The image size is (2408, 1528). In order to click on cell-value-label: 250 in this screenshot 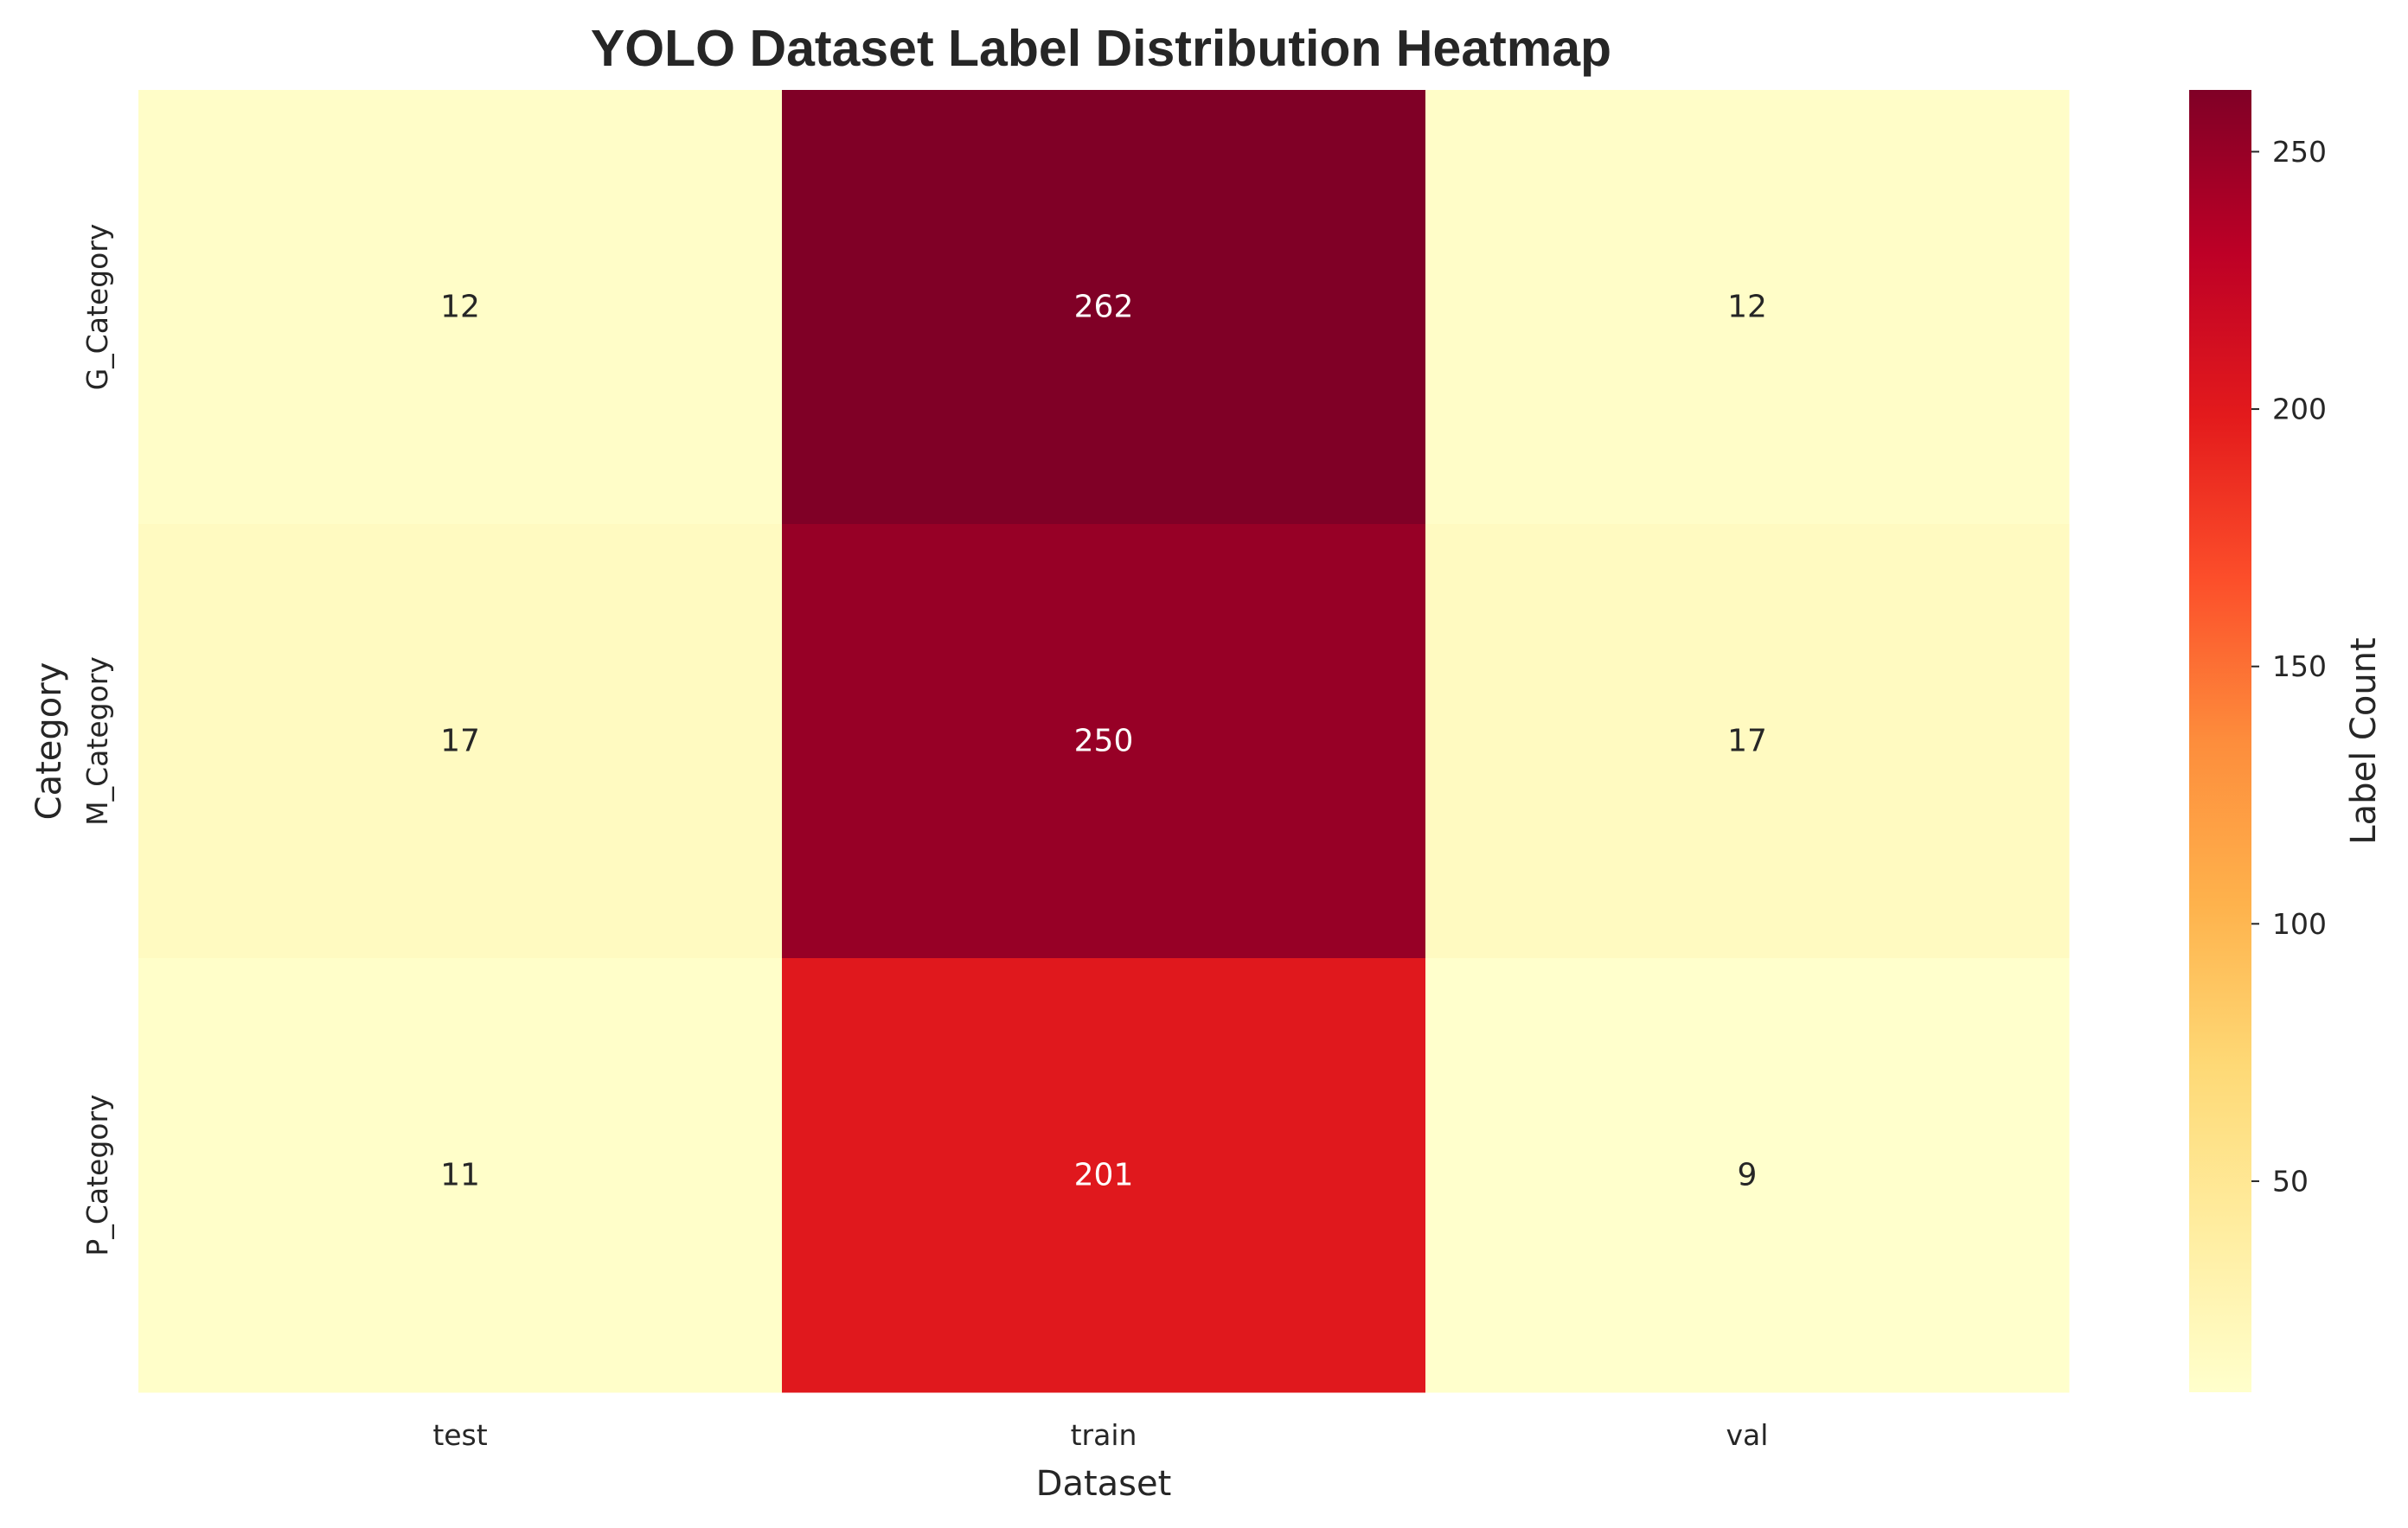, I will do `click(1104, 741)`.